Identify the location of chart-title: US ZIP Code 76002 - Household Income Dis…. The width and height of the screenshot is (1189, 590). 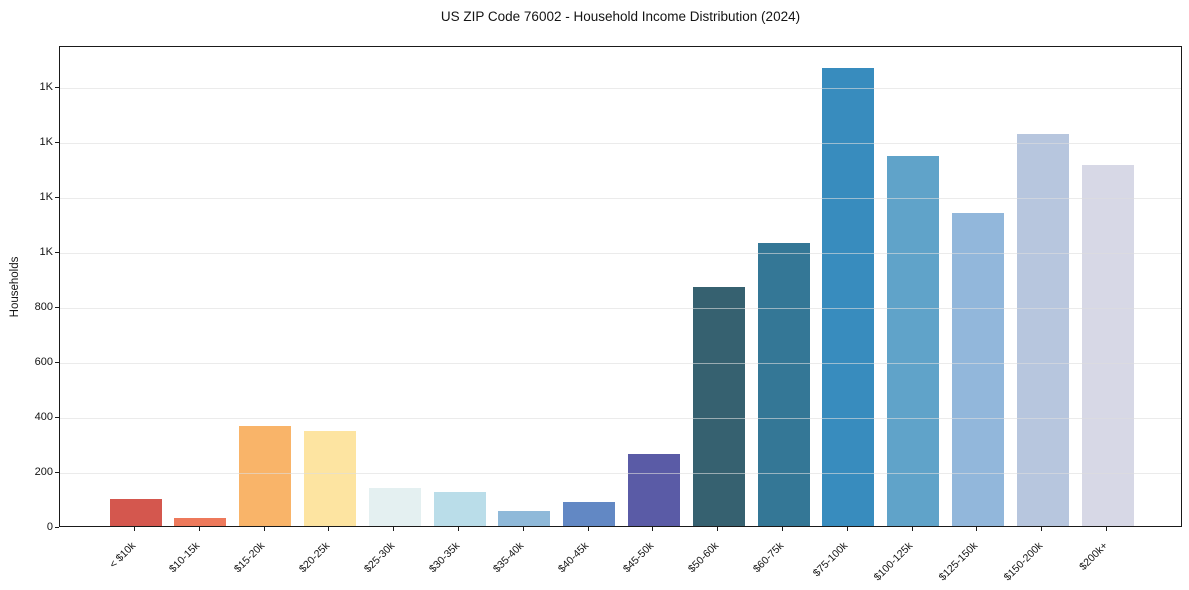
(620, 16).